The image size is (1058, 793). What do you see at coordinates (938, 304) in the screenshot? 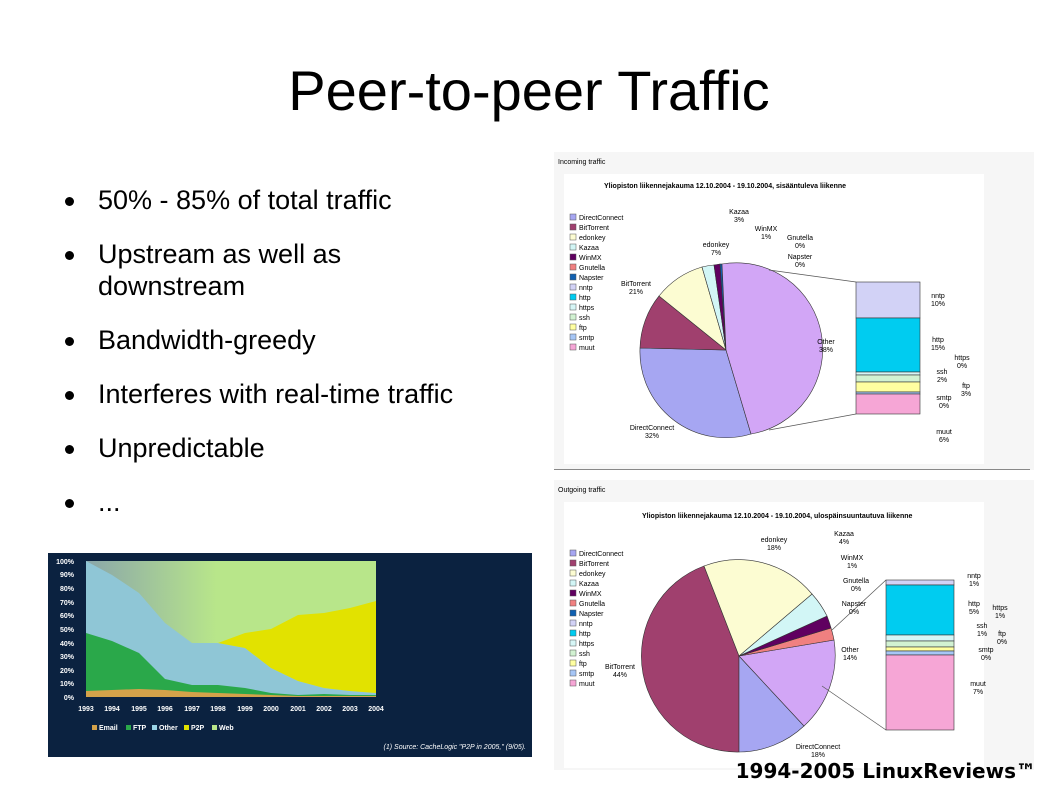
I see `svg-text: 10%` at bounding box center [938, 304].